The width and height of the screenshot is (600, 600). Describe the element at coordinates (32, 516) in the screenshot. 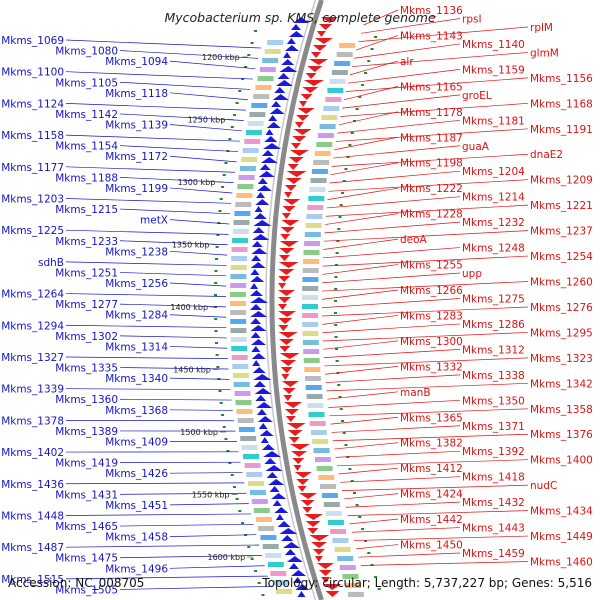

I see `gene-label-left: Mkms_1448` at that location.